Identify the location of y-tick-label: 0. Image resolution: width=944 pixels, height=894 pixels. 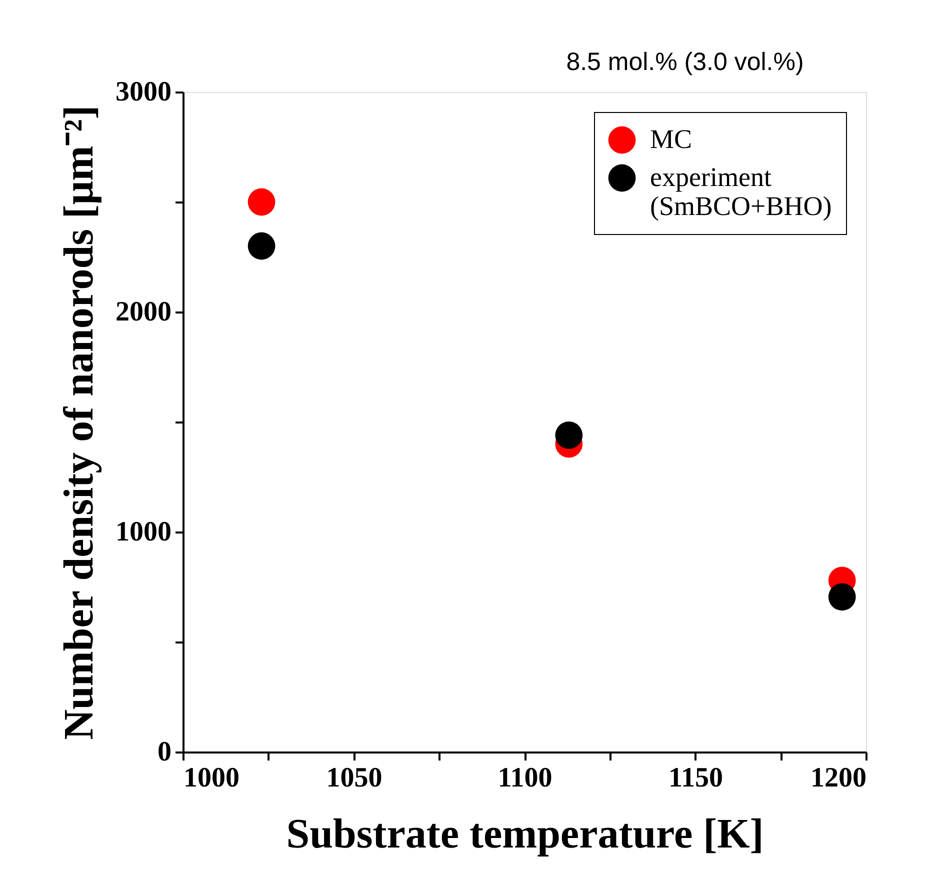
(165, 752).